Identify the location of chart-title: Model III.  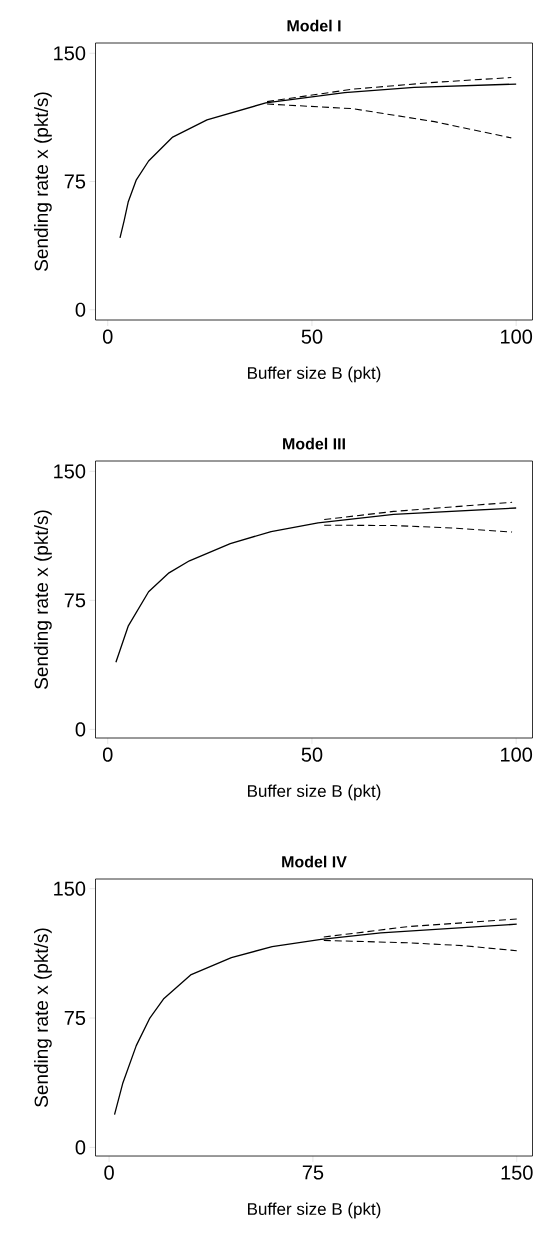
(314, 443).